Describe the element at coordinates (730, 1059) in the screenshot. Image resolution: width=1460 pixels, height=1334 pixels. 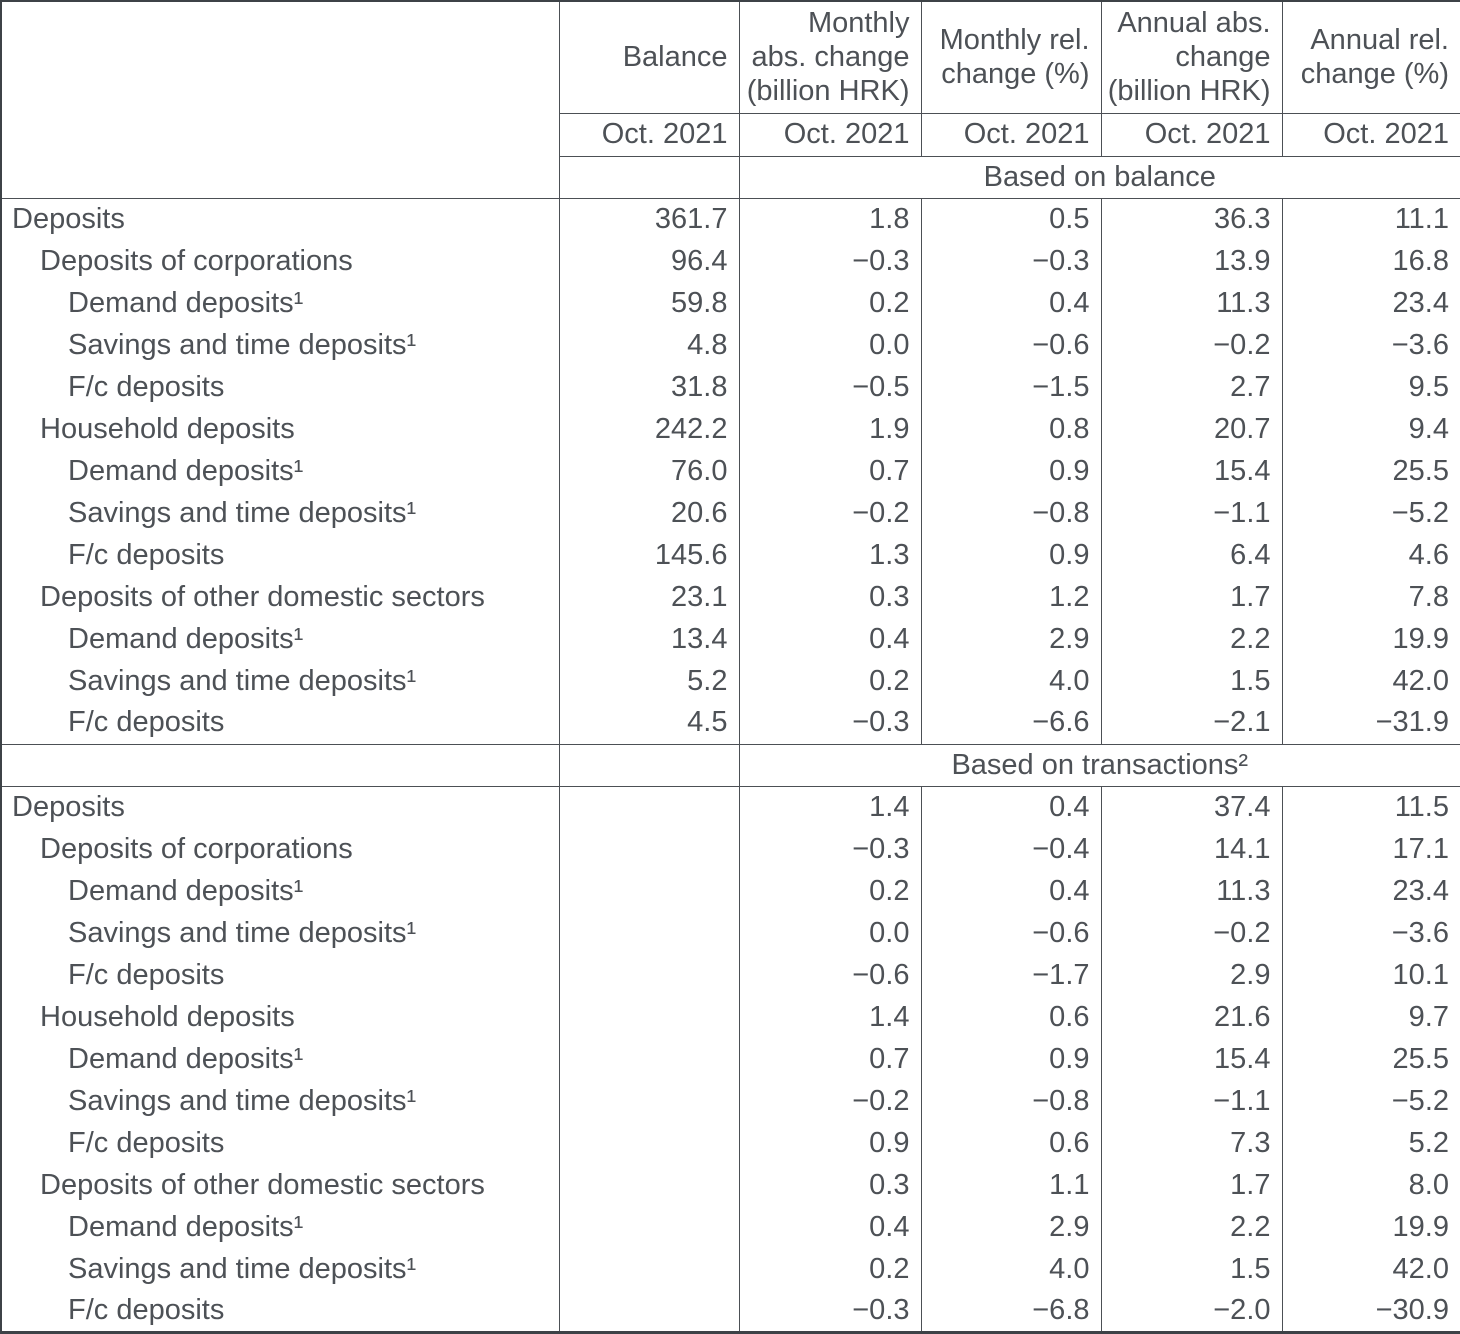
I see `table-row: Demand deposits¹ 0.7 0.9 15.4 25.5` at that location.